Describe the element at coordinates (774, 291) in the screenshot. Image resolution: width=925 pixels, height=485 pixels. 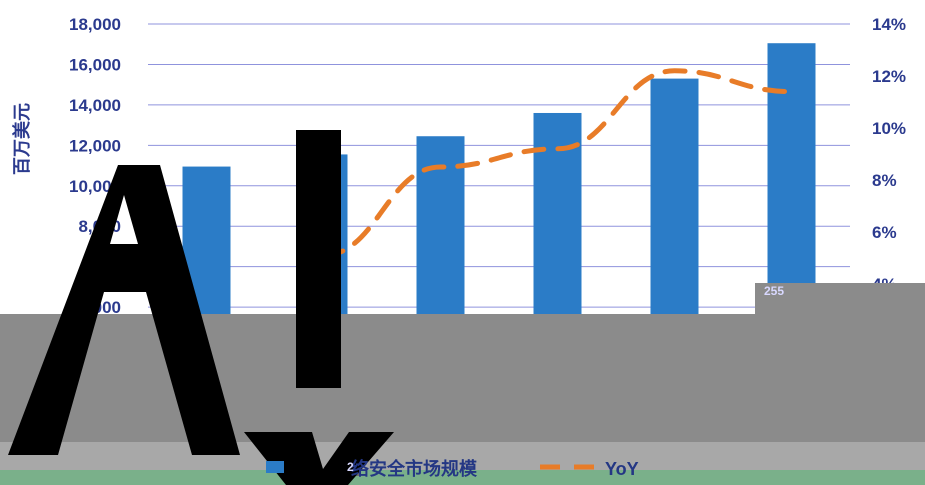
I see `overlay-code-text: 255` at that location.